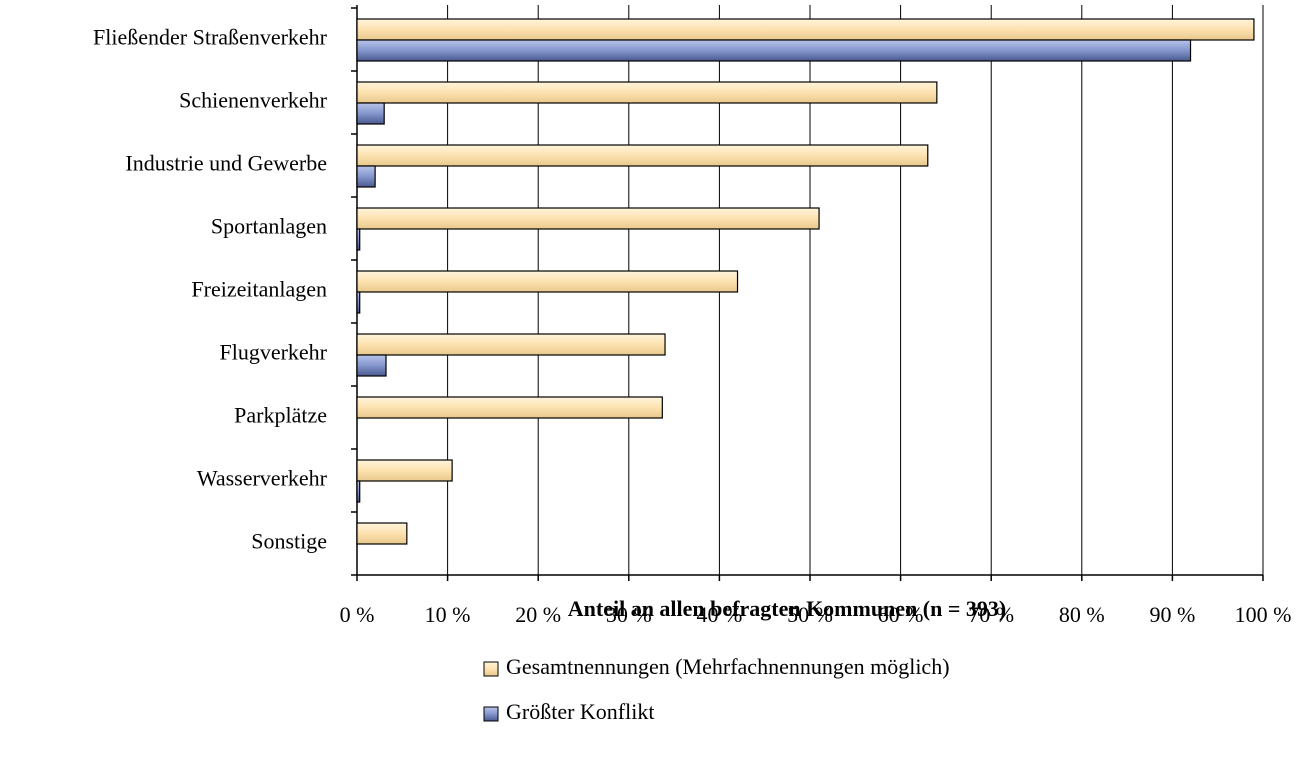  What do you see at coordinates (901, 614) in the screenshot?
I see `x-tick-label: 60 %` at bounding box center [901, 614].